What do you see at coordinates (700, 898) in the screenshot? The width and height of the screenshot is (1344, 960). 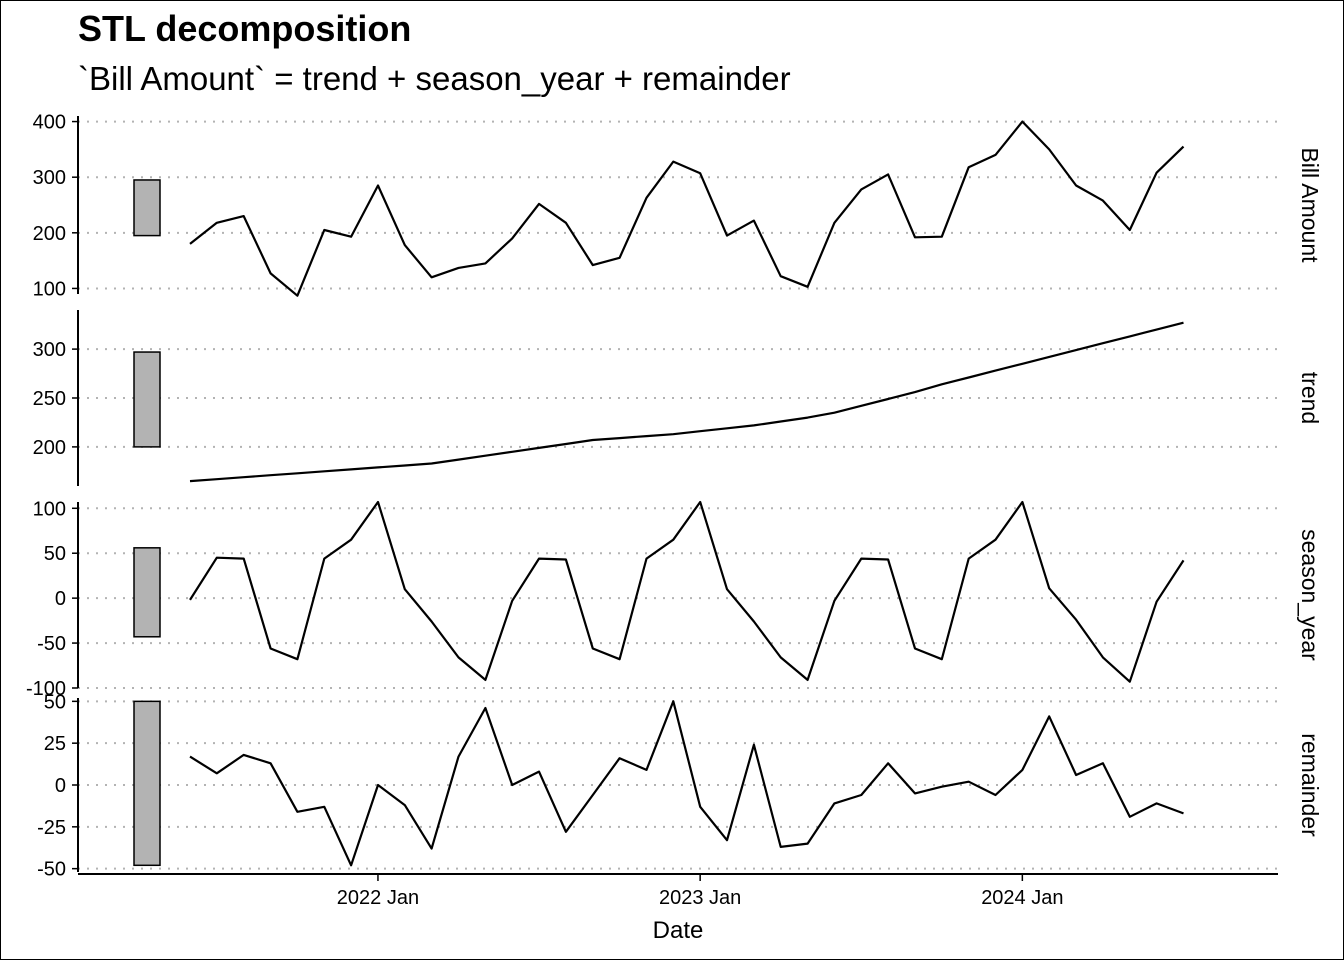 I see `x-tick-label: 2023 Jan` at bounding box center [700, 898].